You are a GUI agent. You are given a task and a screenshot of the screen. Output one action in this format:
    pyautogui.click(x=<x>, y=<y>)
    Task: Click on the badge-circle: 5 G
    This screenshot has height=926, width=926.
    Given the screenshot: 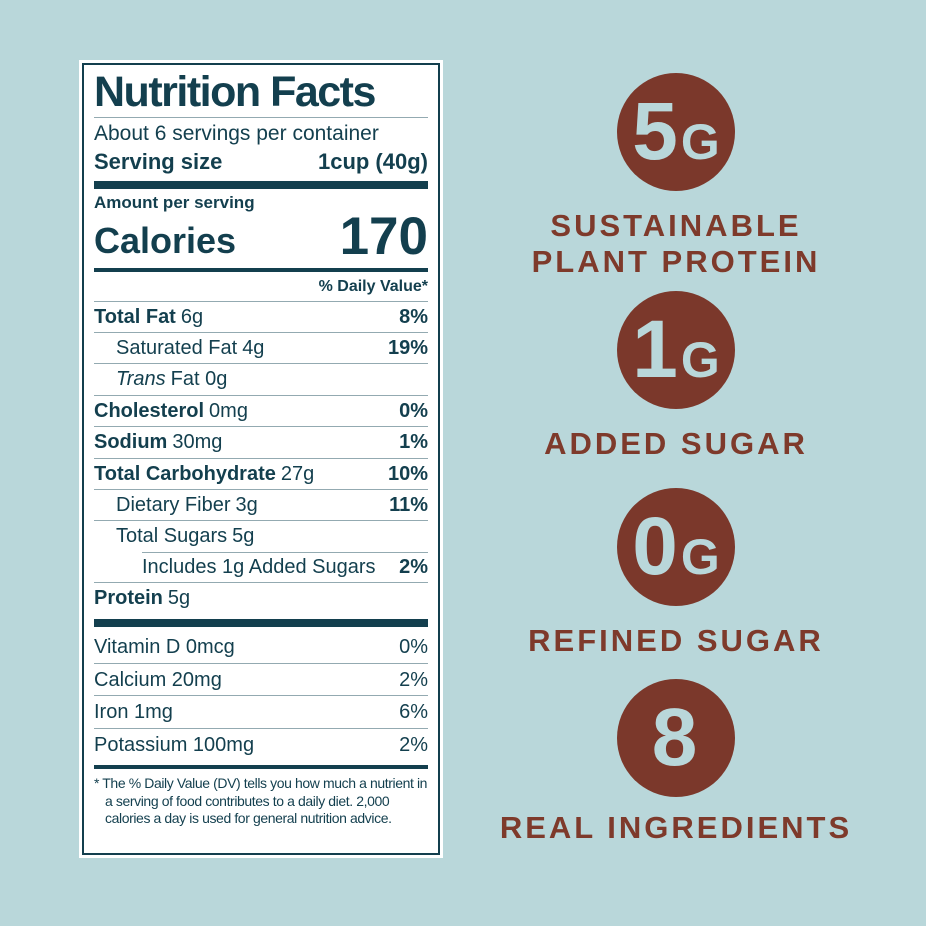 What is the action you would take?
    pyautogui.click(x=676, y=132)
    